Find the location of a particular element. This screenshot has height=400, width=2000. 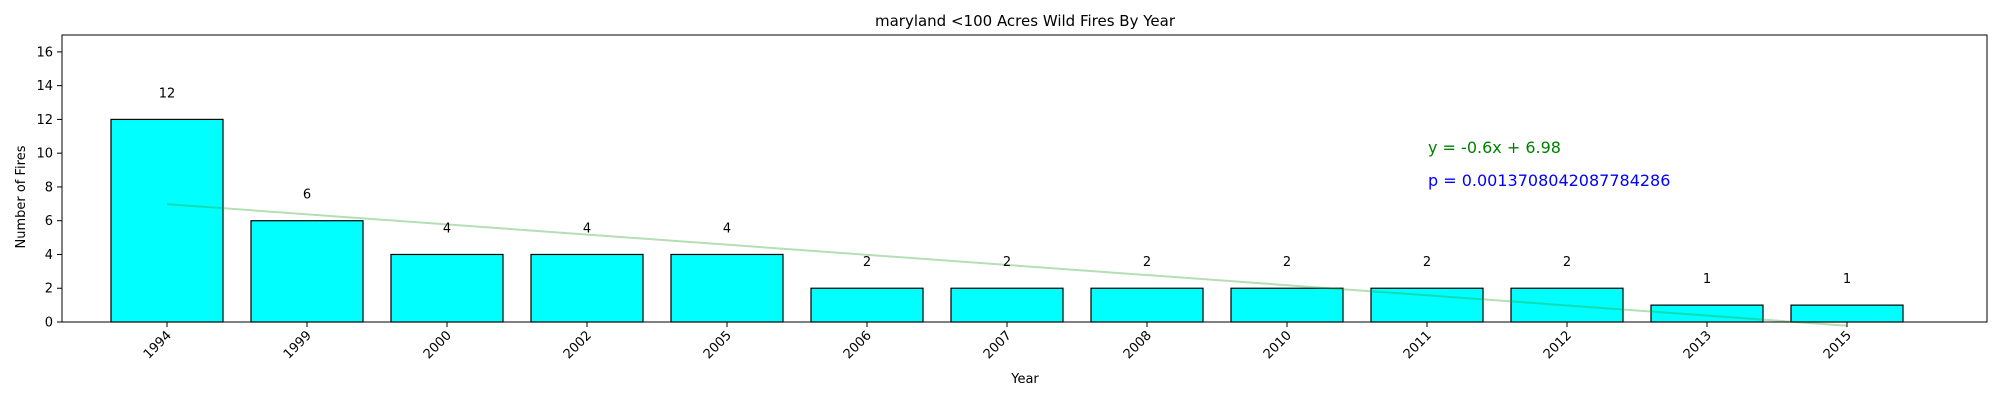

x-tick-label-2011: 2011 is located at coordinates (1418, 345).